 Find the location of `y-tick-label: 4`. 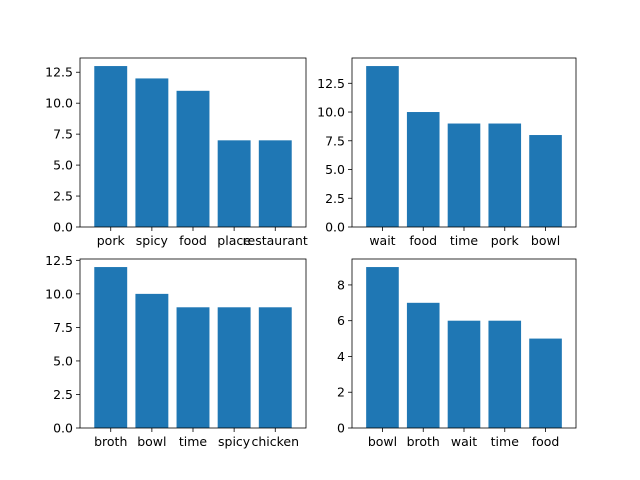

y-tick-label: 4 is located at coordinates (341, 356).